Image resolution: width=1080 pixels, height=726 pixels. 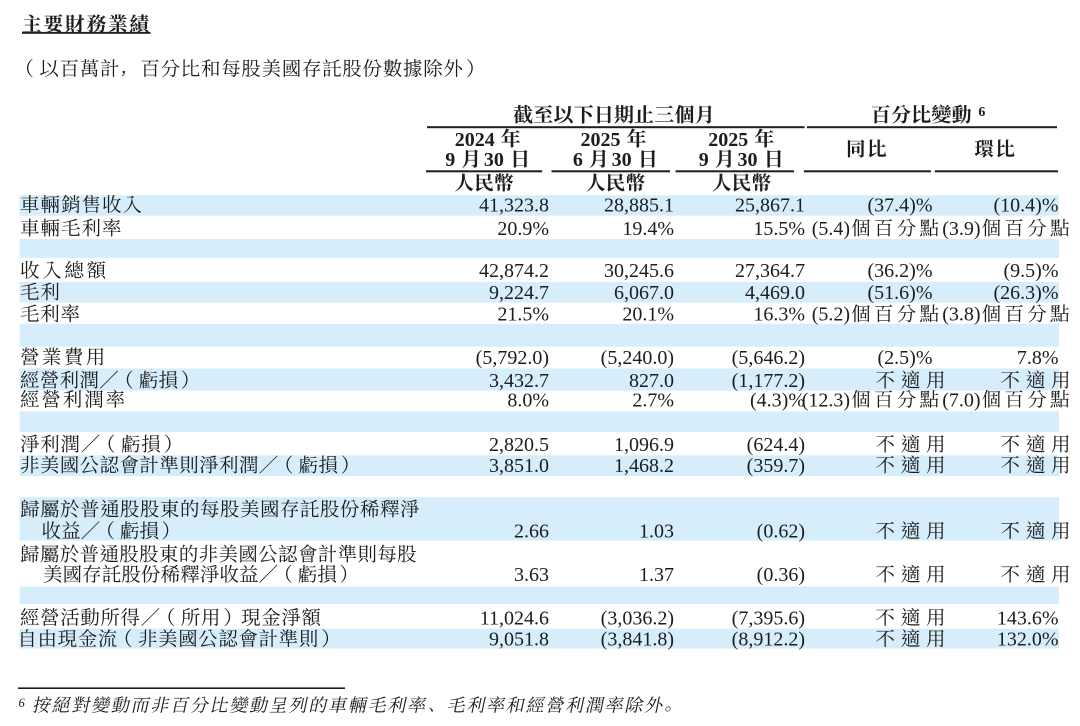 What do you see at coordinates (905, 358) in the screenshot?
I see `svg-text: (2.5)%` at bounding box center [905, 358].